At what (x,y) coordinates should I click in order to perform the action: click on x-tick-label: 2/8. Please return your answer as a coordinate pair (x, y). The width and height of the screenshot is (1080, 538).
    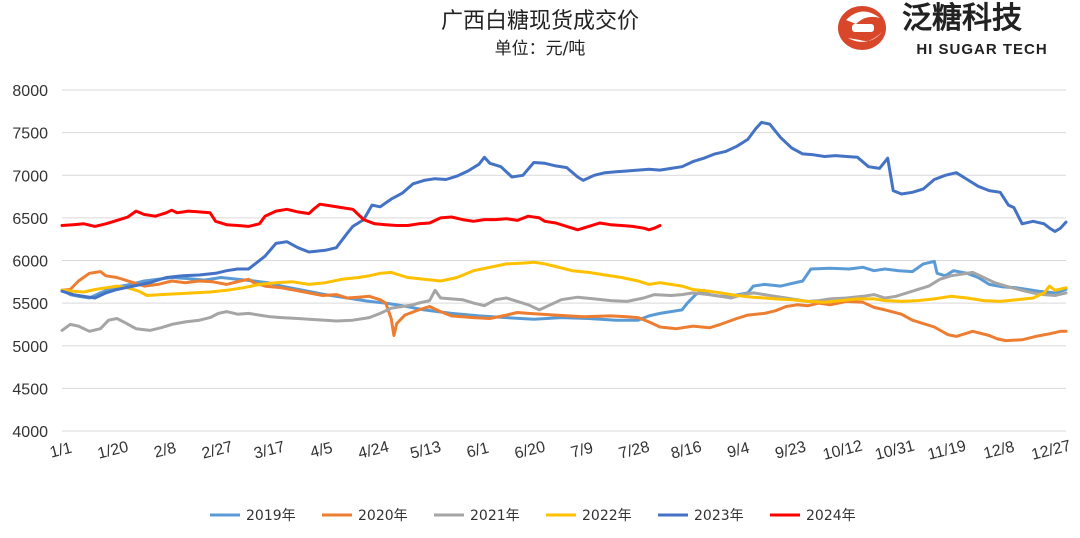
    Looking at the image, I should click on (165, 451).